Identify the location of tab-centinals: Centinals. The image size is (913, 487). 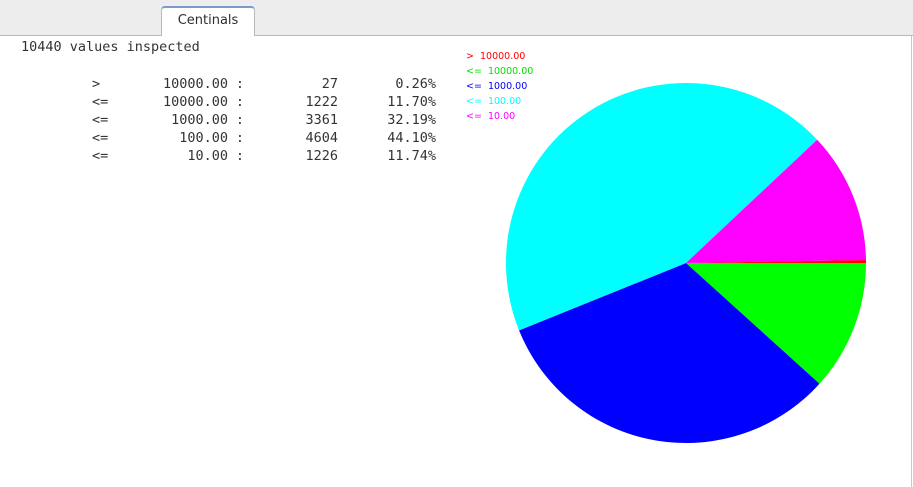
(208, 21).